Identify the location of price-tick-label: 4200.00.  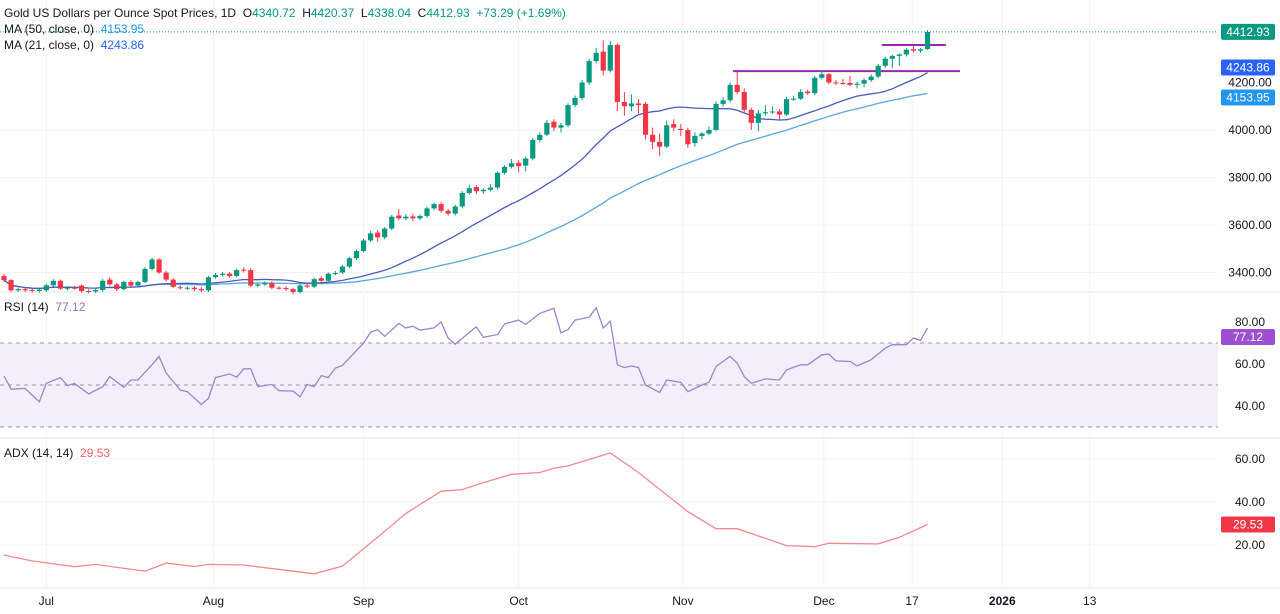
(1250, 83).